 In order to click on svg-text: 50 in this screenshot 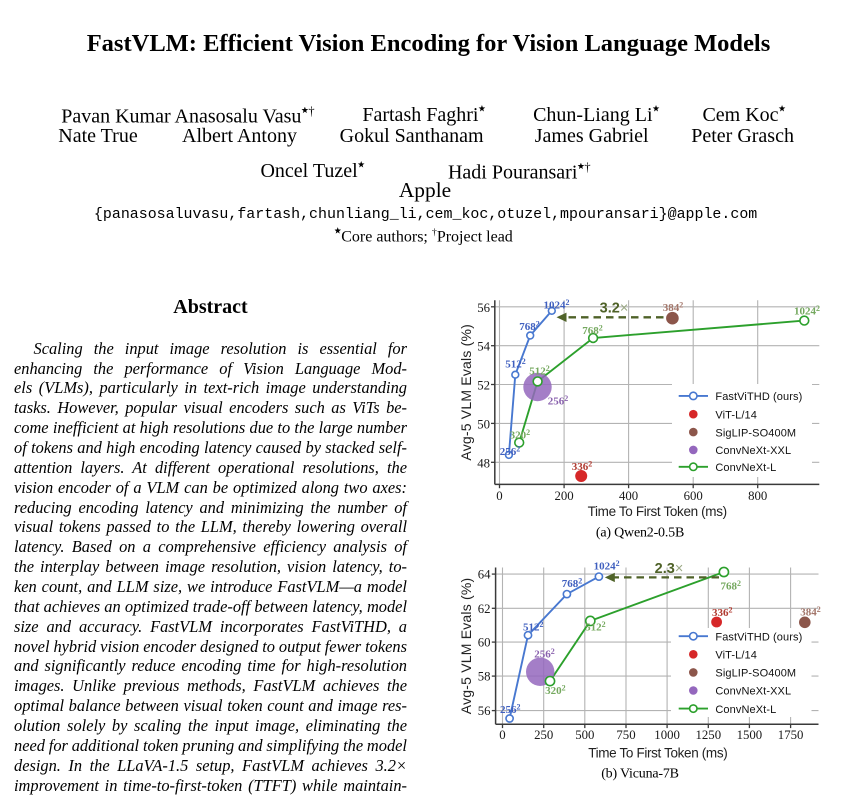, I will do `click(483, 424)`.